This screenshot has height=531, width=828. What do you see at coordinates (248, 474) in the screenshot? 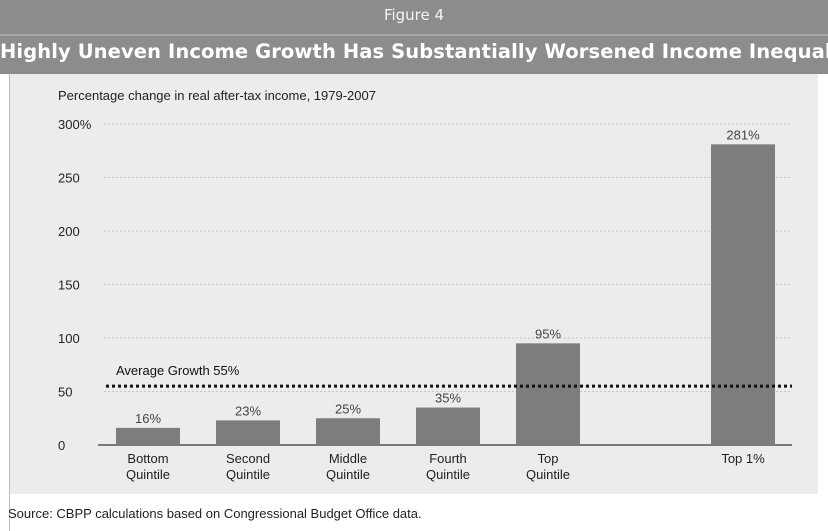
I see `category-label-1-1: Quintile` at bounding box center [248, 474].